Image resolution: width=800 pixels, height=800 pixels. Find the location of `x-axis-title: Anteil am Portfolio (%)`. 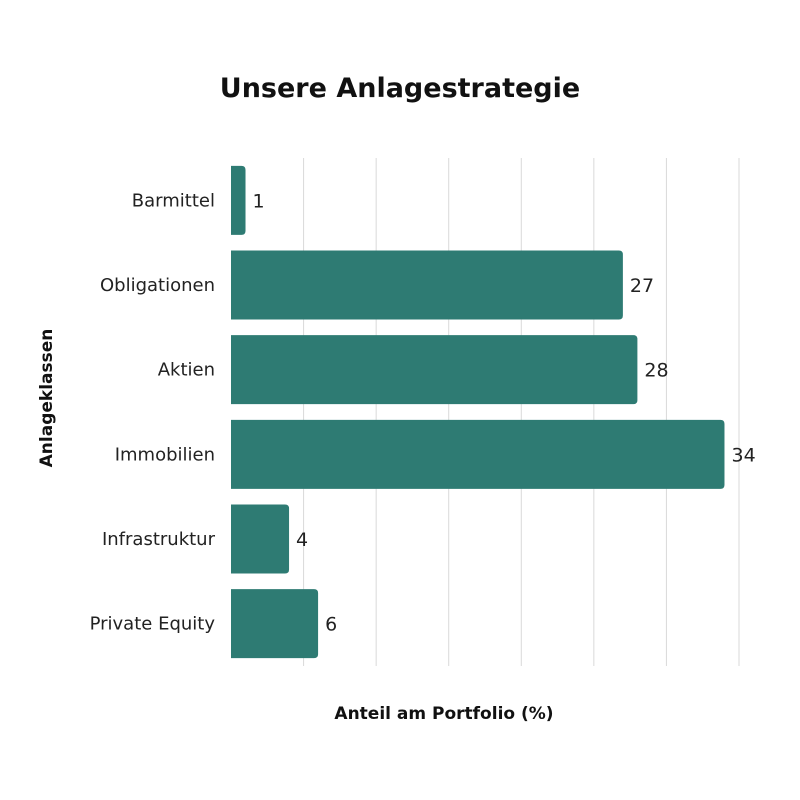

x-axis-title: Anteil am Portfolio (%) is located at coordinates (443, 714).